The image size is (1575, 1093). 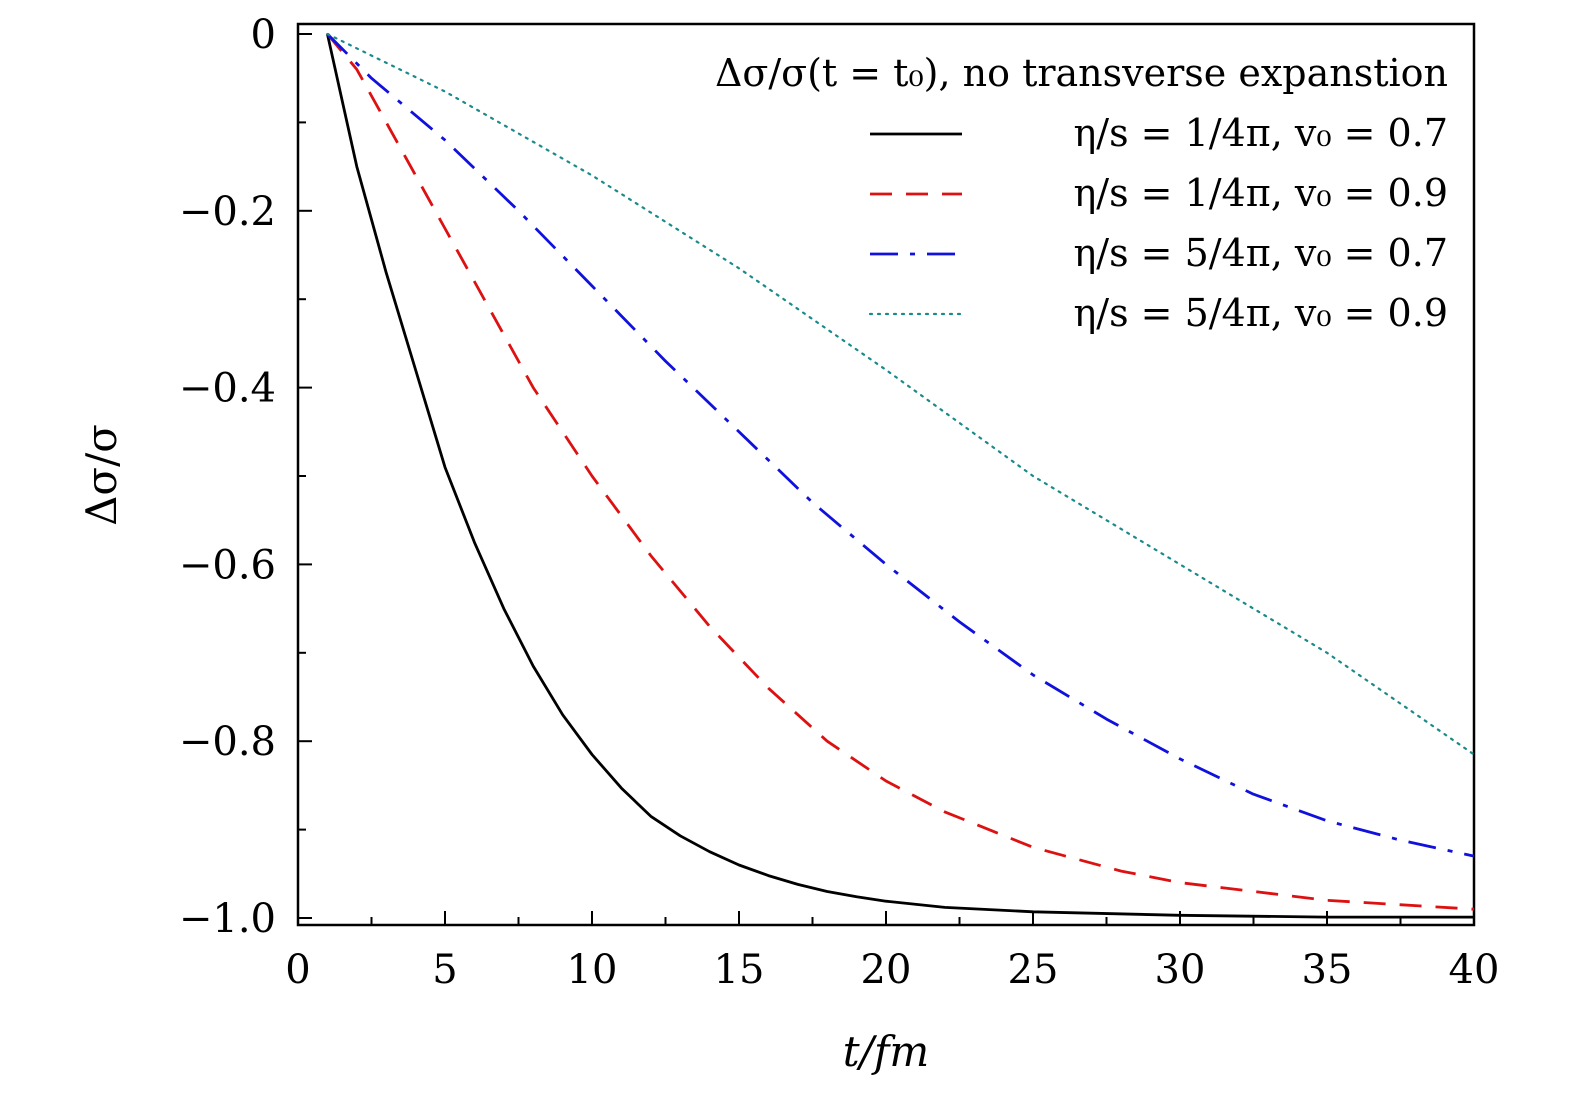 What do you see at coordinates (1261, 133) in the screenshot?
I see `legend-label-1: η/s = 1/4π, v₀ = 0.7` at bounding box center [1261, 133].